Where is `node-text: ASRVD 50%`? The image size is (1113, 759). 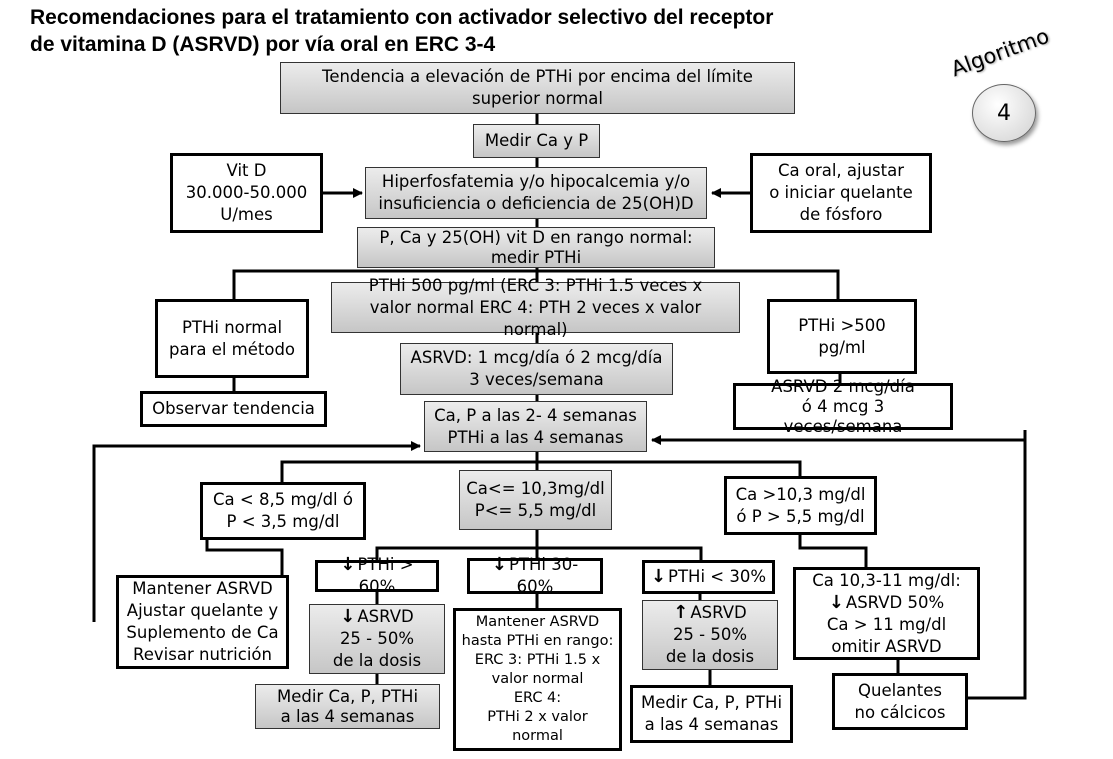
node-text: ASRVD 50% is located at coordinates (895, 602).